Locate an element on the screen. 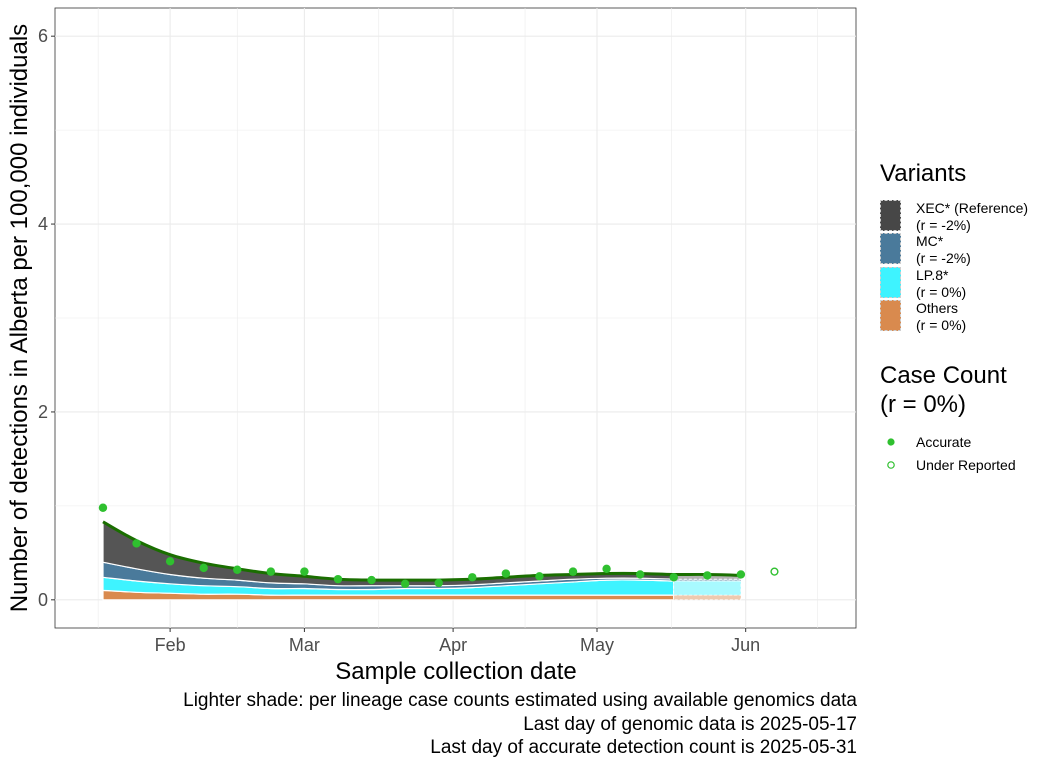 The image size is (1056, 768). stacked-areas is located at coordinates (422, 560).